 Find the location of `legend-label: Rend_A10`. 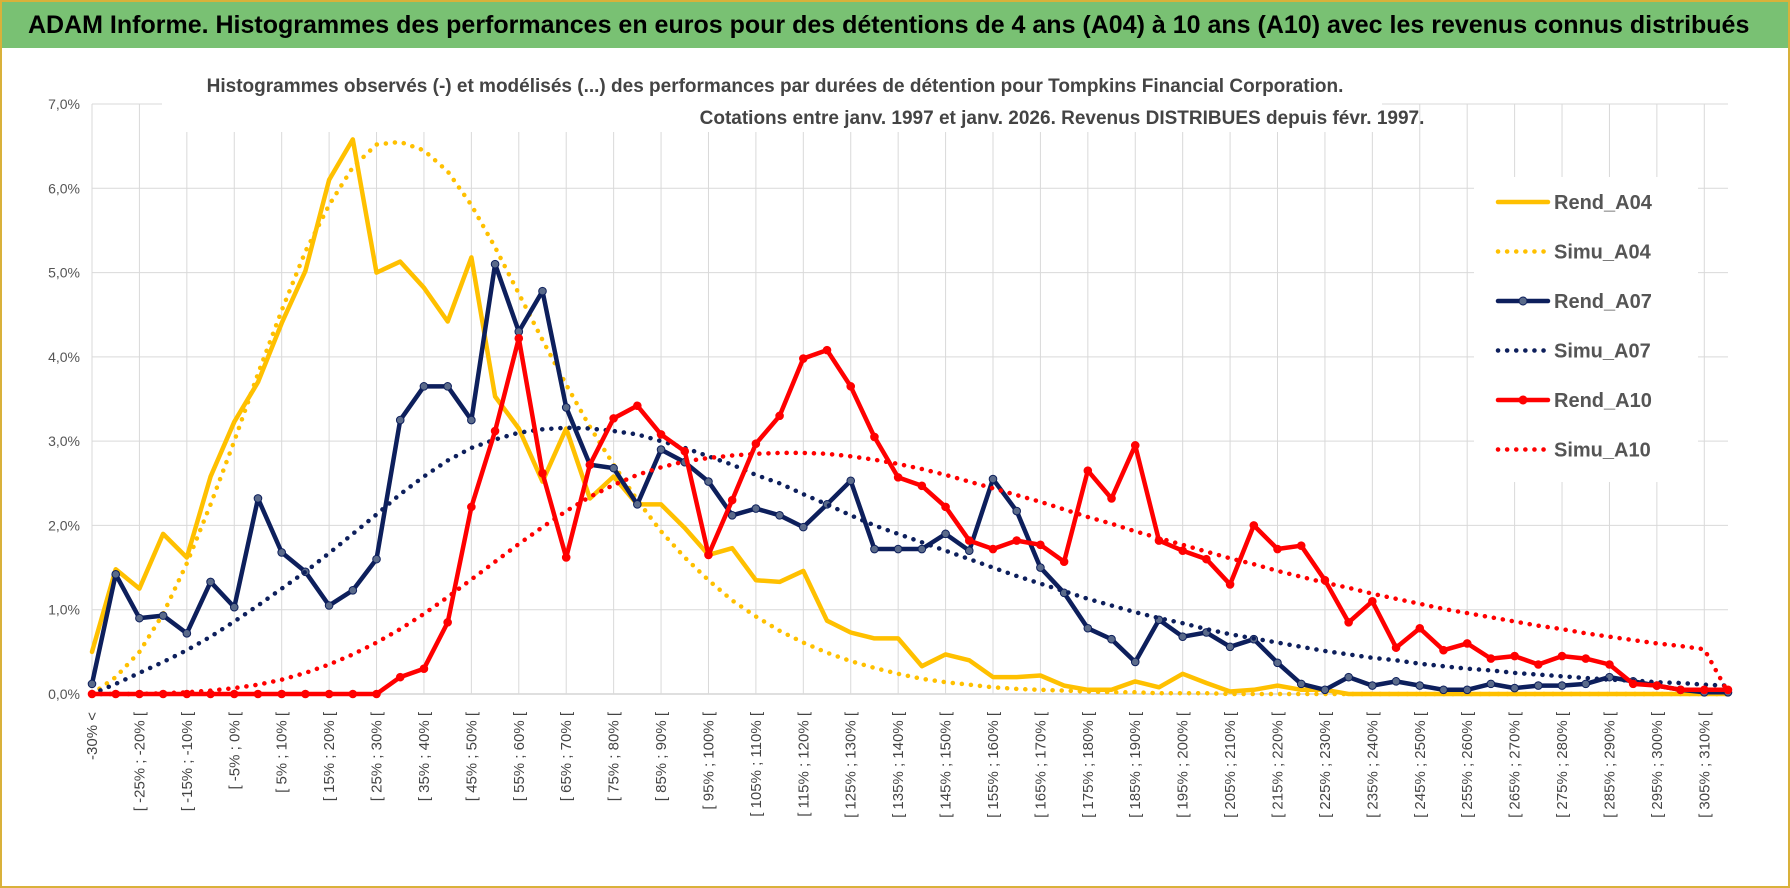

legend-label: Rend_A10 is located at coordinates (1603, 401).